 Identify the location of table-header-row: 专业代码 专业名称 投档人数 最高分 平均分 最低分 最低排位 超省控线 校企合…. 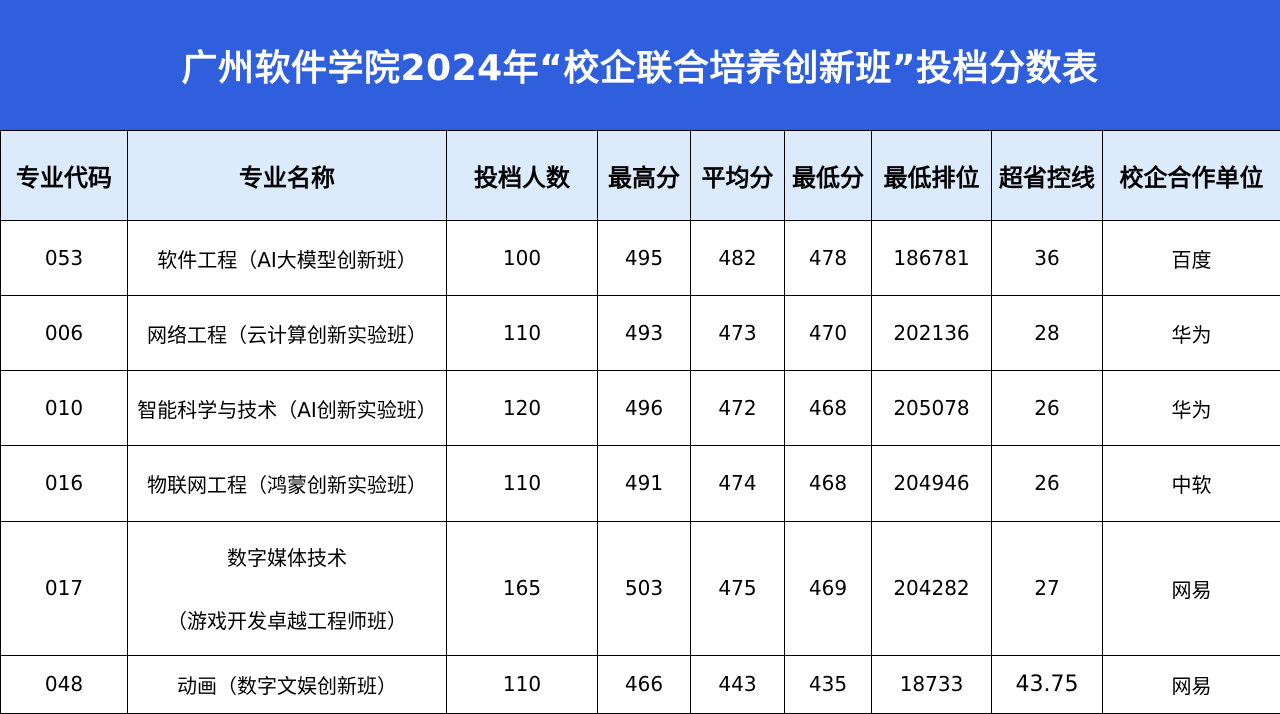
(640, 175).